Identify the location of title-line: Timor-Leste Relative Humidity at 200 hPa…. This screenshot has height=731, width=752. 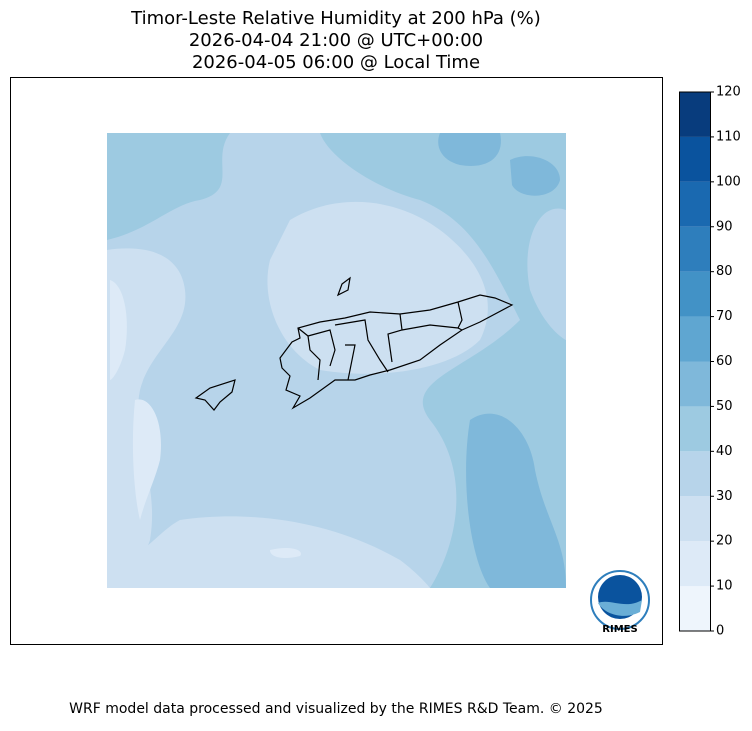
(335, 18).